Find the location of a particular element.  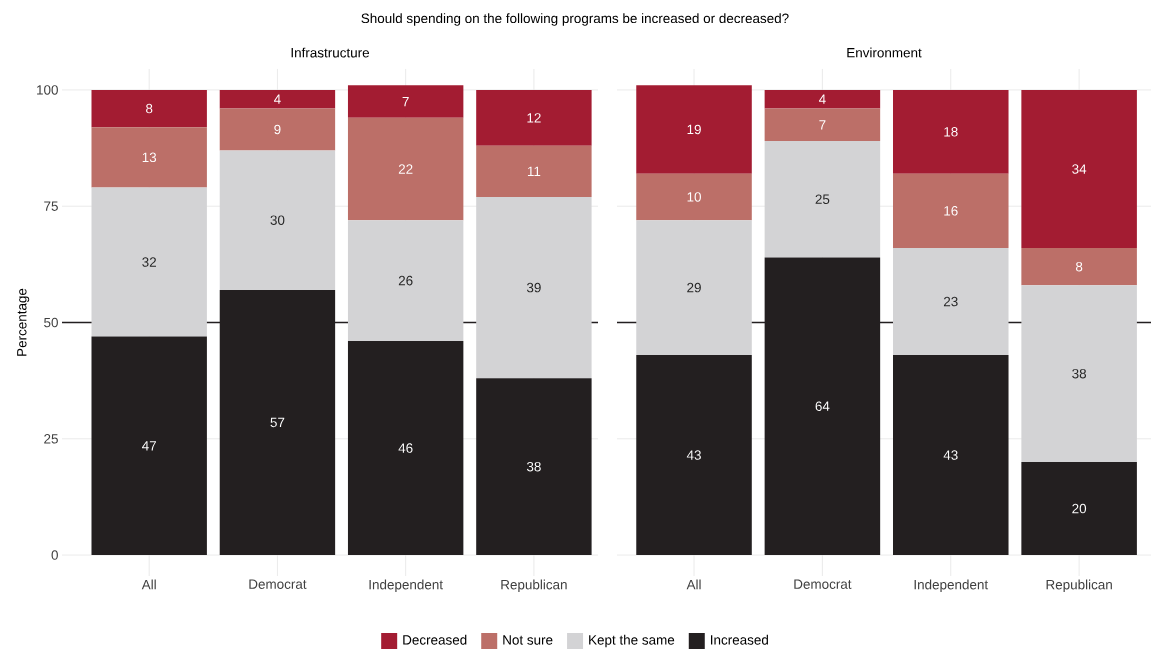

y-tick-label: 25 is located at coordinates (51, 439).